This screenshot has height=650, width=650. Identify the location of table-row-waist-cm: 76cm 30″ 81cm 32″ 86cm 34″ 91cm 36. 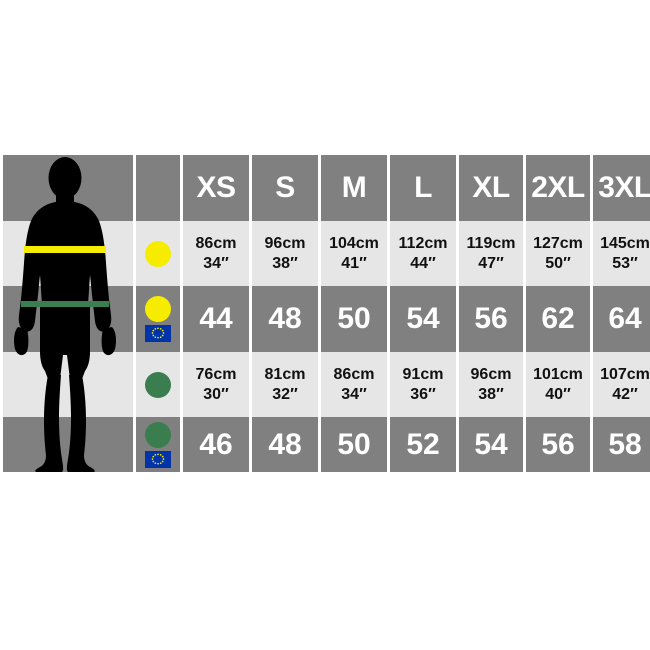
(326, 384).